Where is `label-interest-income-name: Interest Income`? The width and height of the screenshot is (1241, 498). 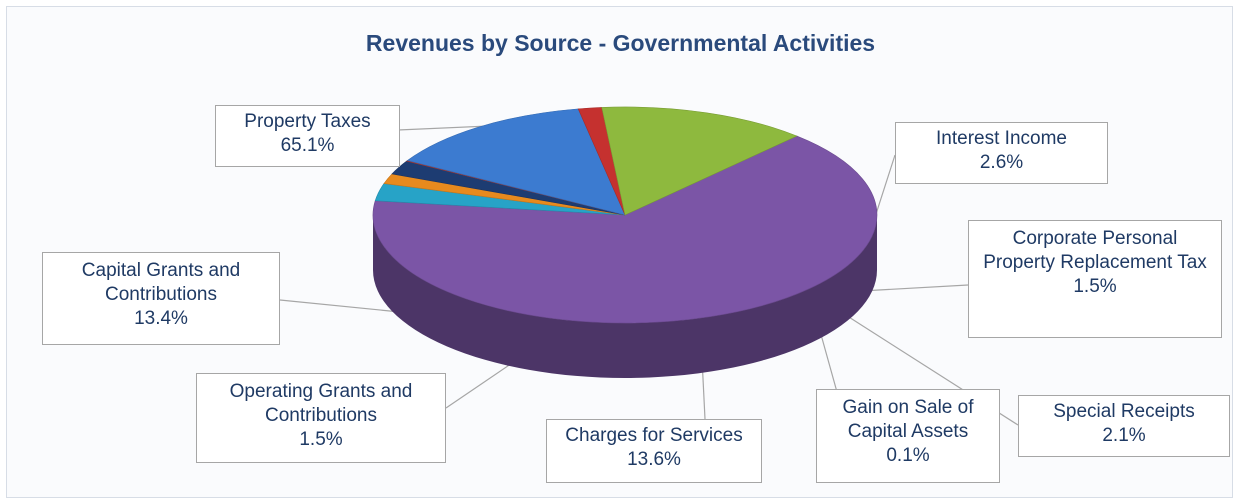 label-interest-income-name: Interest Income is located at coordinates (1001, 138).